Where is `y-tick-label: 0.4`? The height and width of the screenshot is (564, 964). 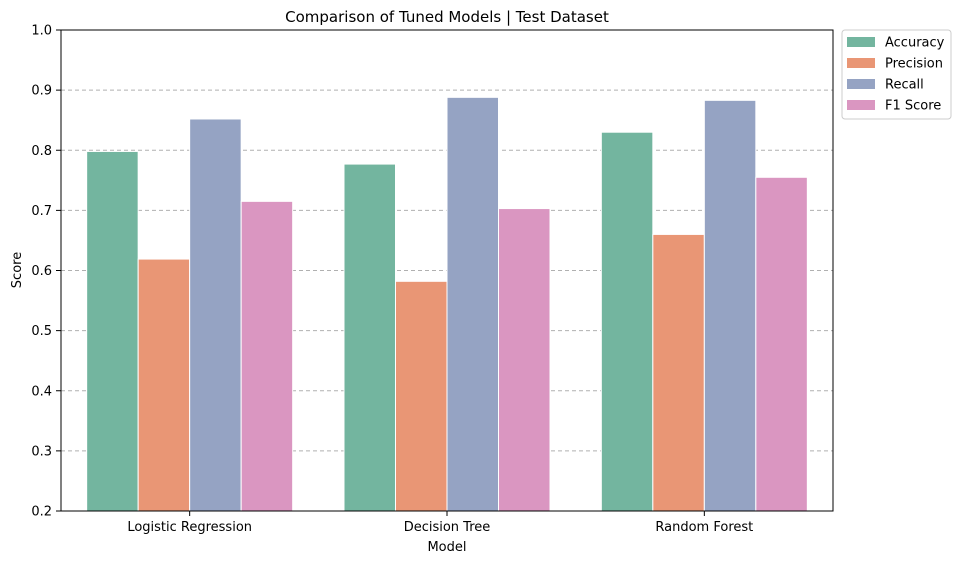
y-tick-label: 0.4 is located at coordinates (41, 391).